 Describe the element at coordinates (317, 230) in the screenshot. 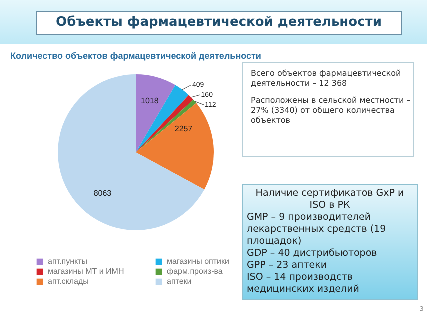

I see `text: GMP – 9 производителей лекарственных средств (19 площадок)` at that location.